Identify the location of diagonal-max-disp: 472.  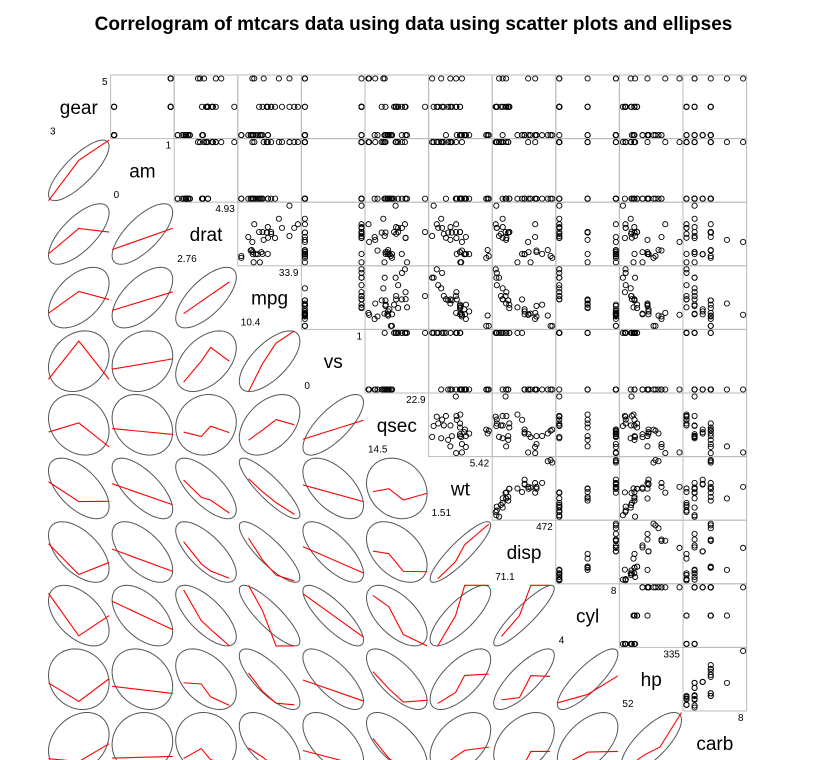
(544, 527).